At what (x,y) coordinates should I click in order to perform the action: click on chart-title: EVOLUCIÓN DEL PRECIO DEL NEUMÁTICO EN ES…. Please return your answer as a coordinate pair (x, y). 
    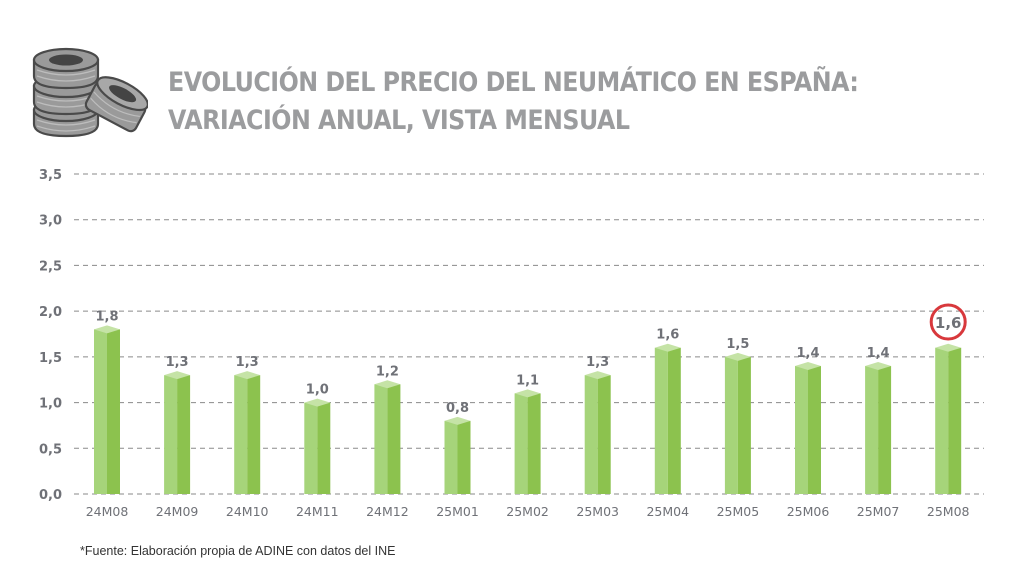
    Looking at the image, I should click on (513, 102).